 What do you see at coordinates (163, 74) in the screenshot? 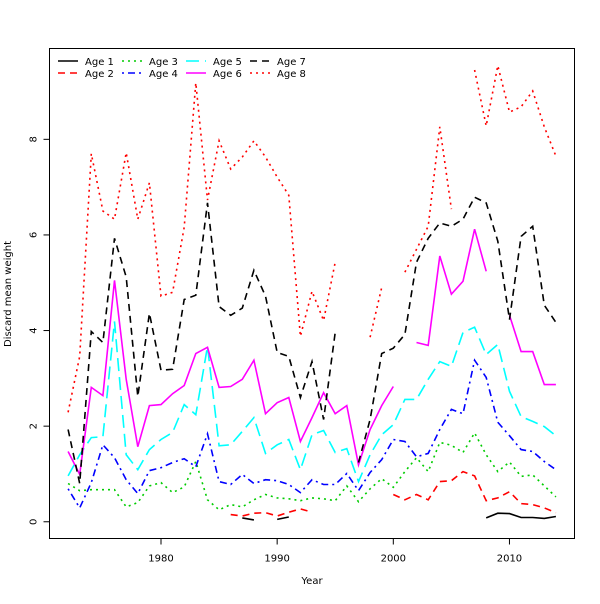
I see `legend-label-age-4: Age 4` at bounding box center [163, 74].